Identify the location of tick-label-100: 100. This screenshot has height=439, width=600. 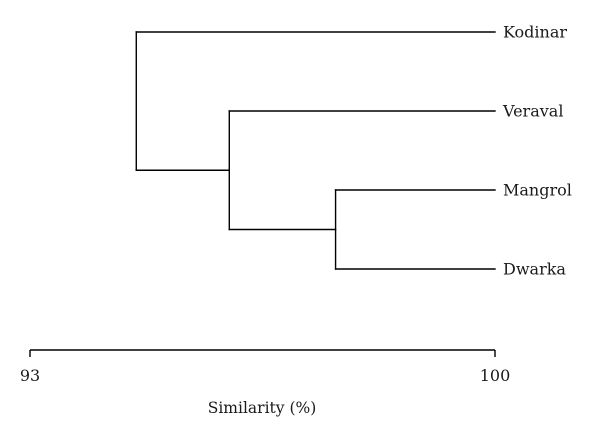
(495, 375).